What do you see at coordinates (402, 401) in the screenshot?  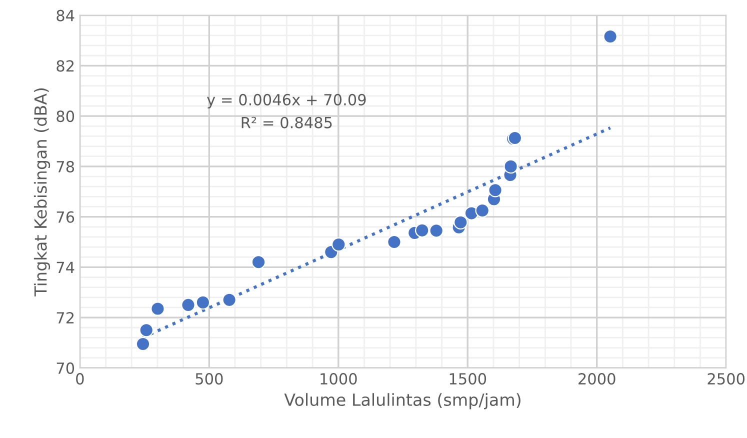 I see `x-axis-title: Volume Lalulintas (smp/jam)` at bounding box center [402, 401].